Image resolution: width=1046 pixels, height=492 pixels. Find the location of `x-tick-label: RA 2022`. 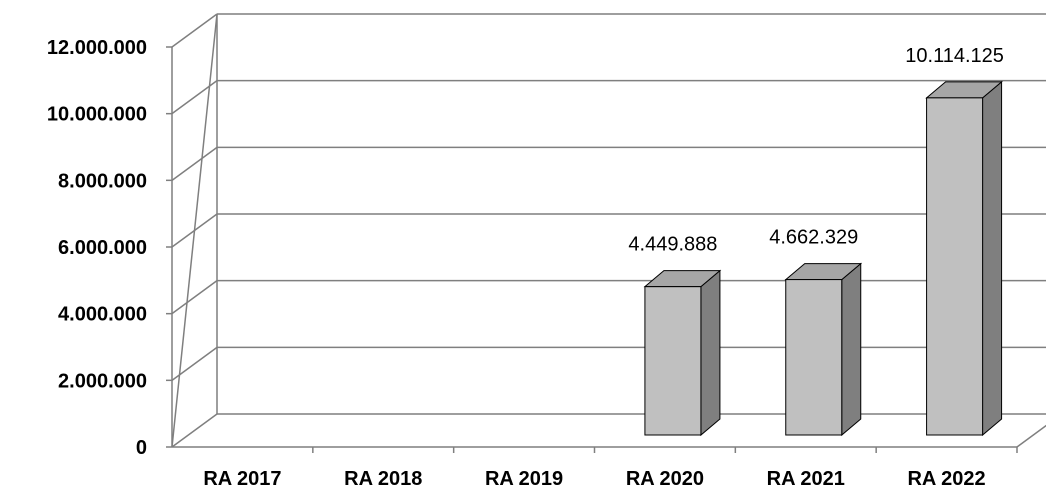

x-tick-label: RA 2022 is located at coordinates (946, 479).